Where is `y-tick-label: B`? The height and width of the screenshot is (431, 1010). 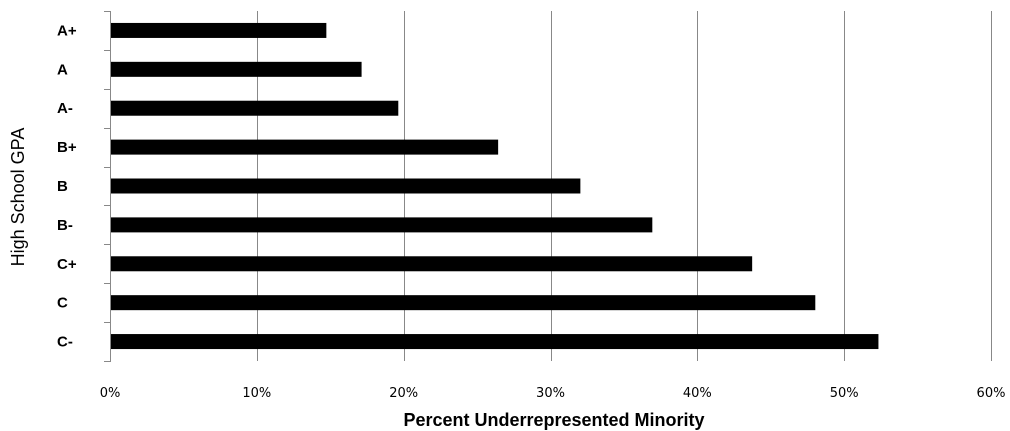
y-tick-label: B is located at coordinates (62, 186).